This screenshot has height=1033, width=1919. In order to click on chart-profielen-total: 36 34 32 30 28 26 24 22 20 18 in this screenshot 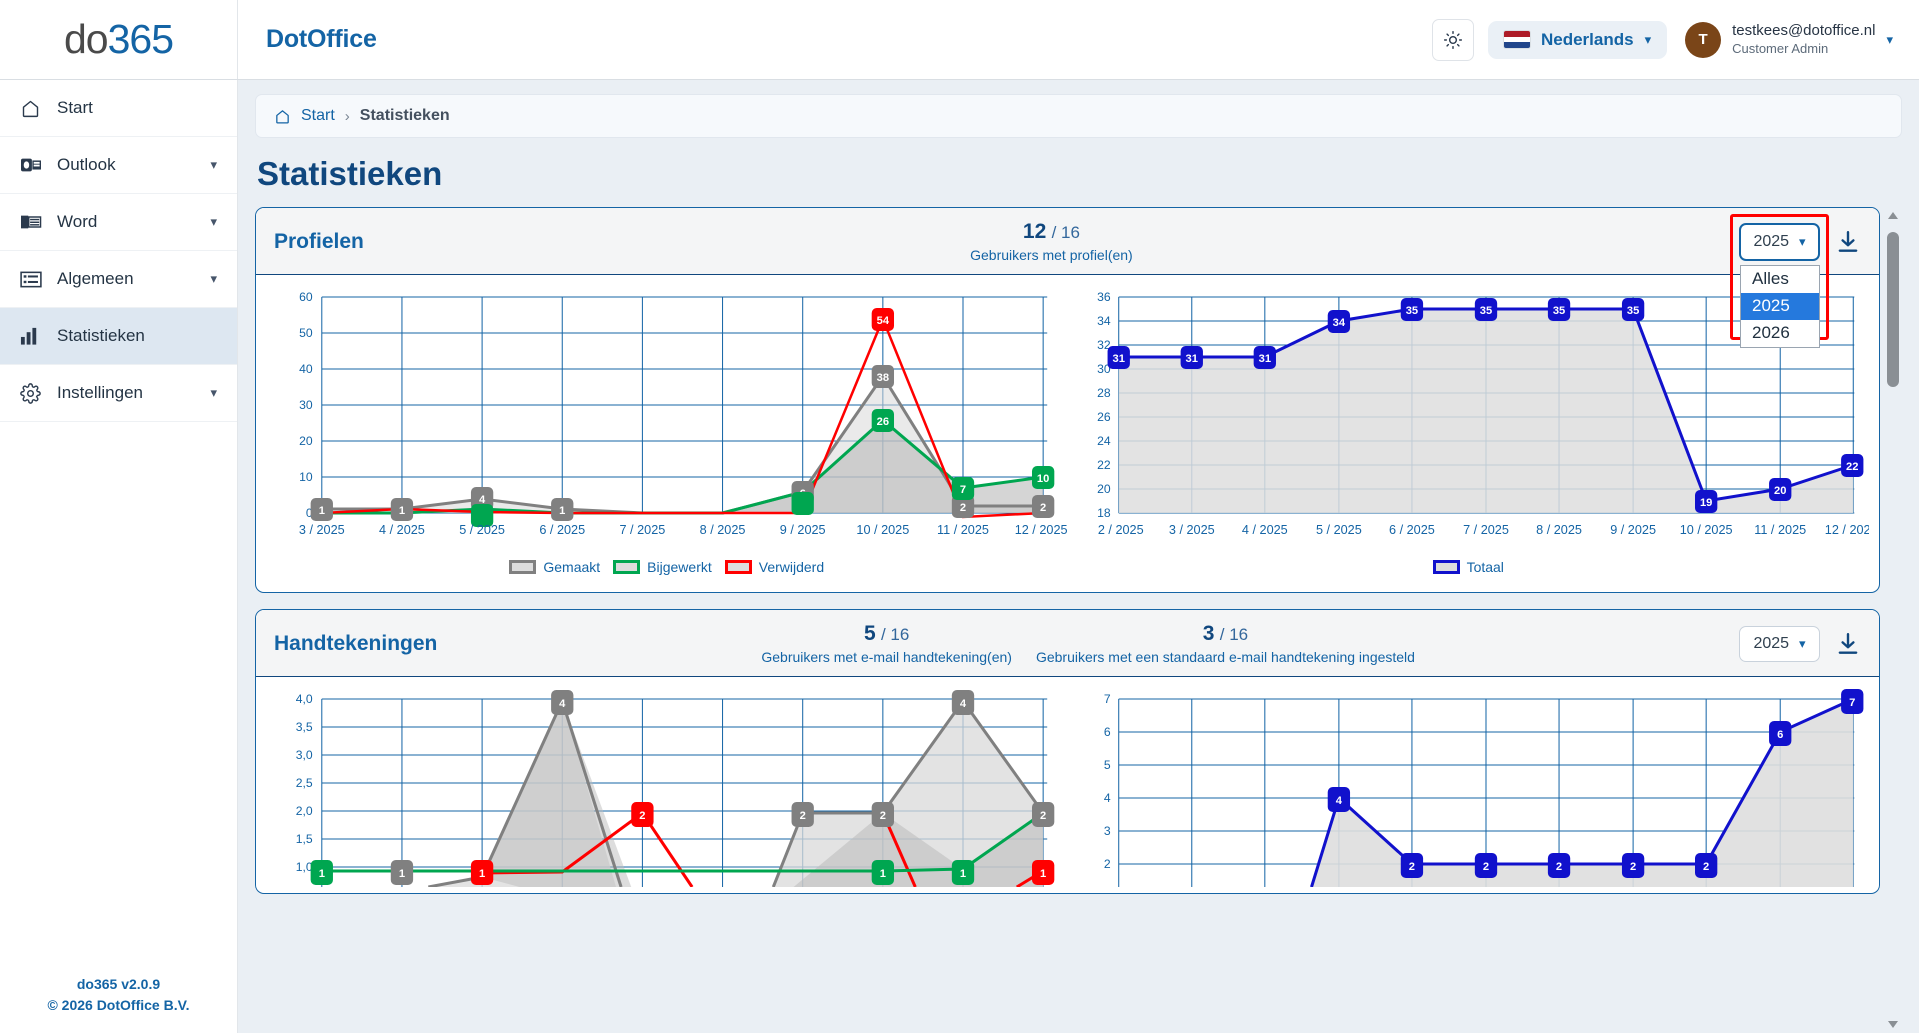, I will do `click(1468, 435)`.